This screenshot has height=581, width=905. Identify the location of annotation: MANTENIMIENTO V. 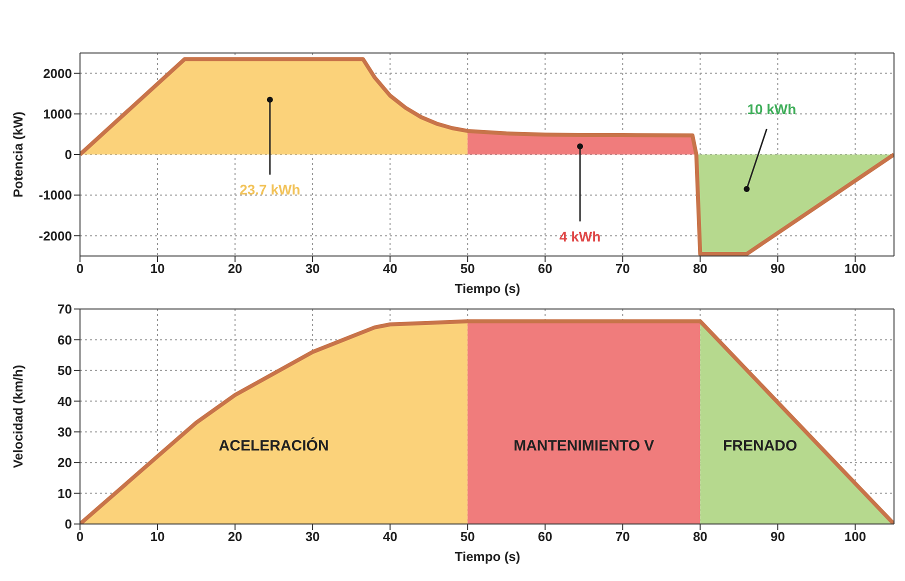
(584, 446).